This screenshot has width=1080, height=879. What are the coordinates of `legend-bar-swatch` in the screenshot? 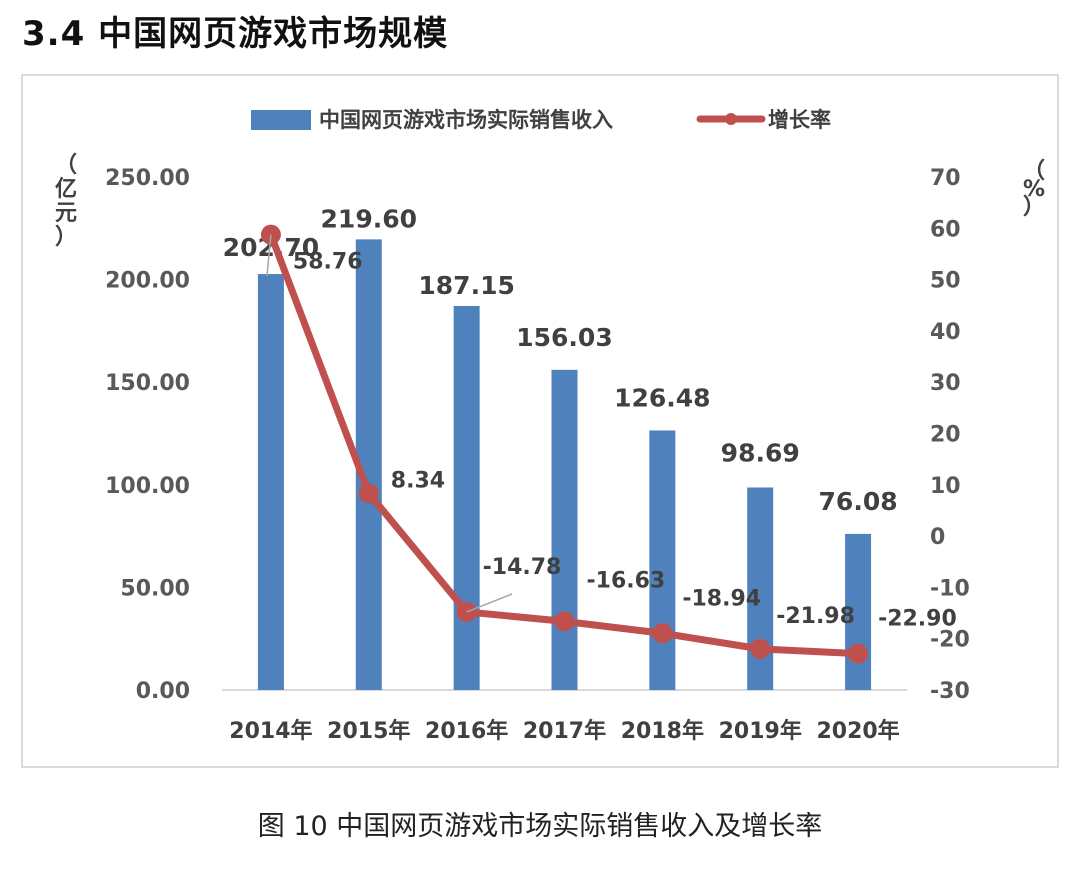 It's located at (281, 120).